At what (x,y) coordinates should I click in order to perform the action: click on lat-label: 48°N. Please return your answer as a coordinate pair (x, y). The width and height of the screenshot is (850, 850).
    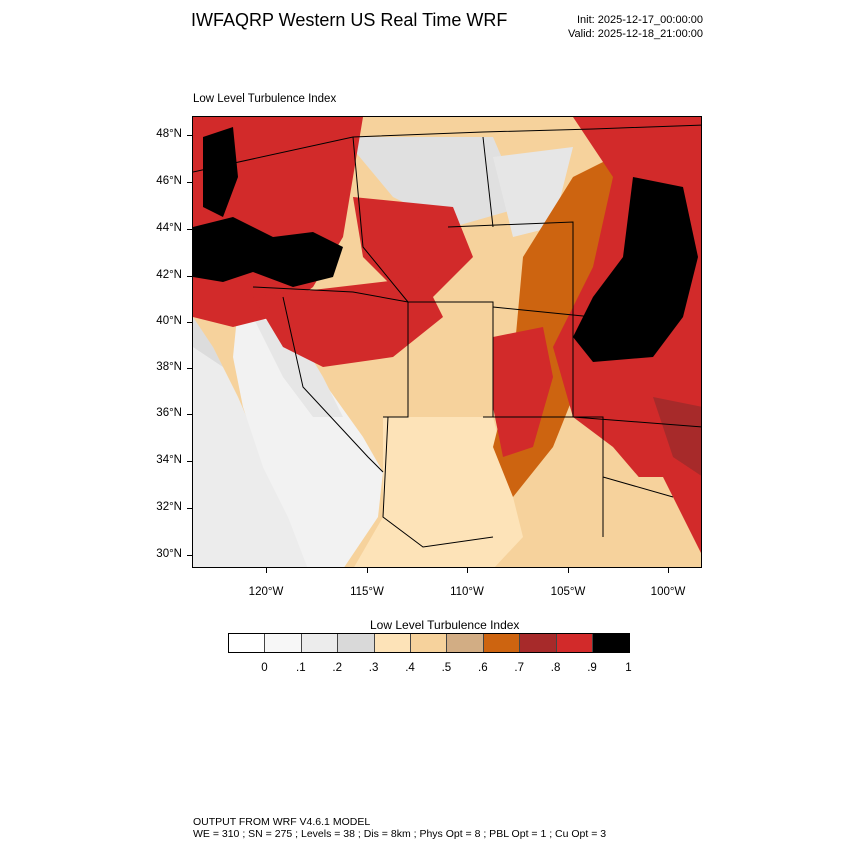
    Looking at the image, I should click on (169, 134).